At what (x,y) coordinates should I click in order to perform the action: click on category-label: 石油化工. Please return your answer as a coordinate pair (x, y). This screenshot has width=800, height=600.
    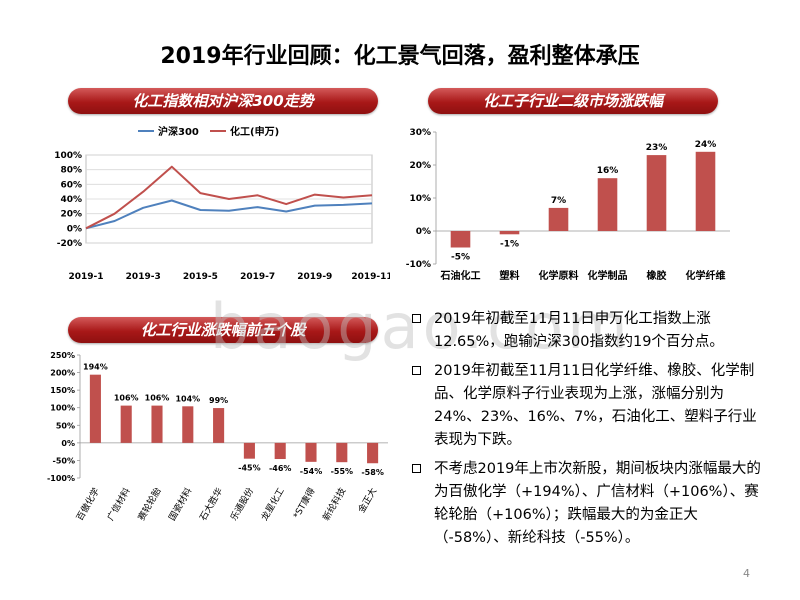
    Looking at the image, I should click on (460, 275).